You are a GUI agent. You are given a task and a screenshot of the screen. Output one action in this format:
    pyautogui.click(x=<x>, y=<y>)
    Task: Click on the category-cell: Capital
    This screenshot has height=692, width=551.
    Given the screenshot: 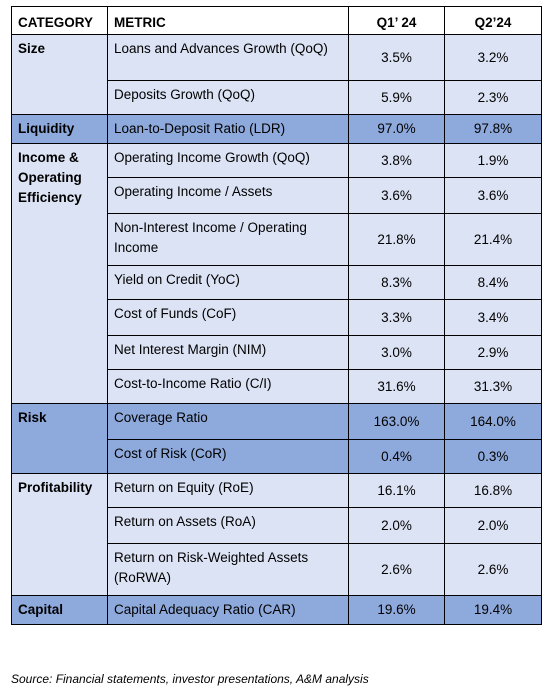 What is the action you would take?
    pyautogui.click(x=59, y=610)
    